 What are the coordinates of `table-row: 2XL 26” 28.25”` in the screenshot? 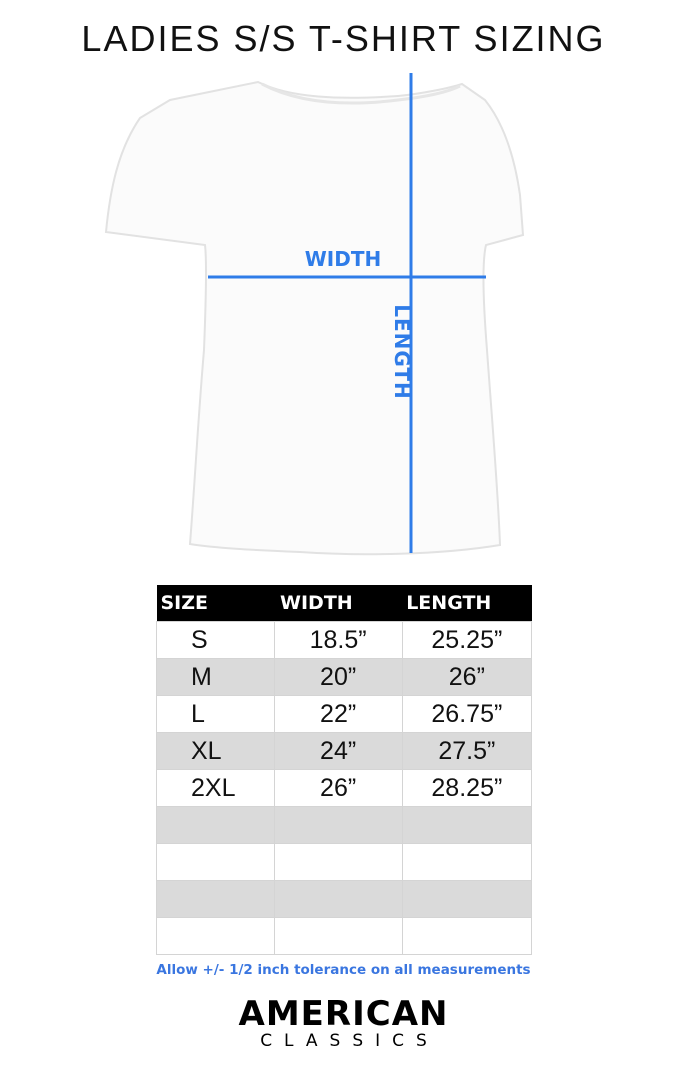 It's located at (344, 788).